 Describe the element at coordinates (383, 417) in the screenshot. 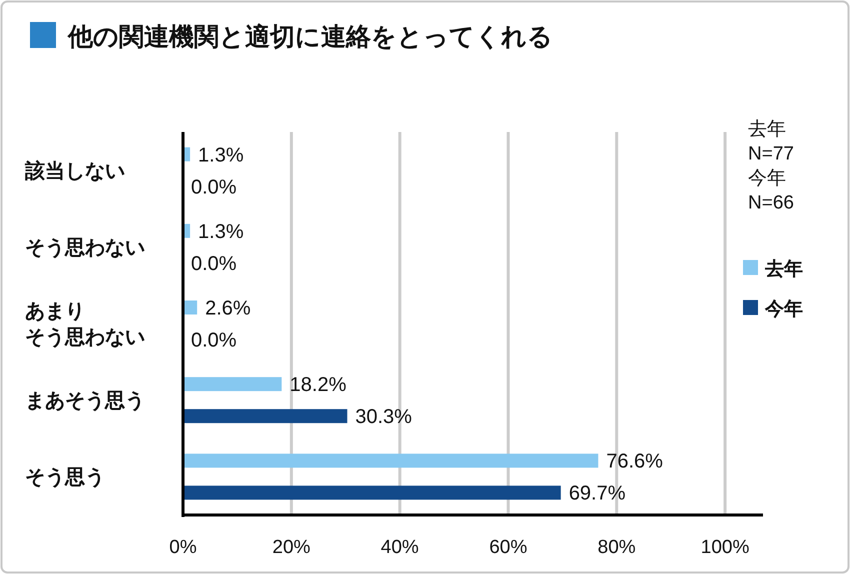

I see `data-label: 30.3%` at that location.